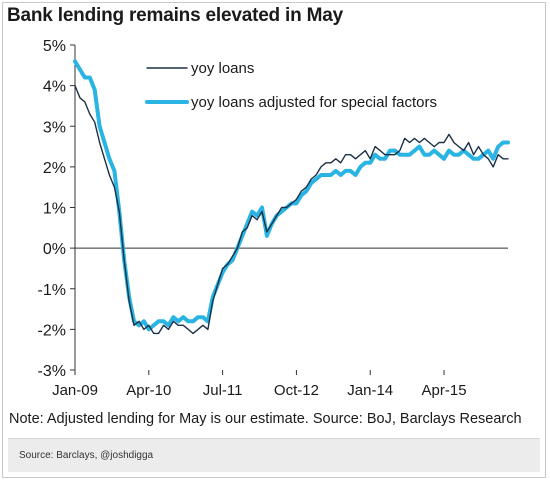  I want to click on x-tick-label: Apr-15, so click(444, 390).